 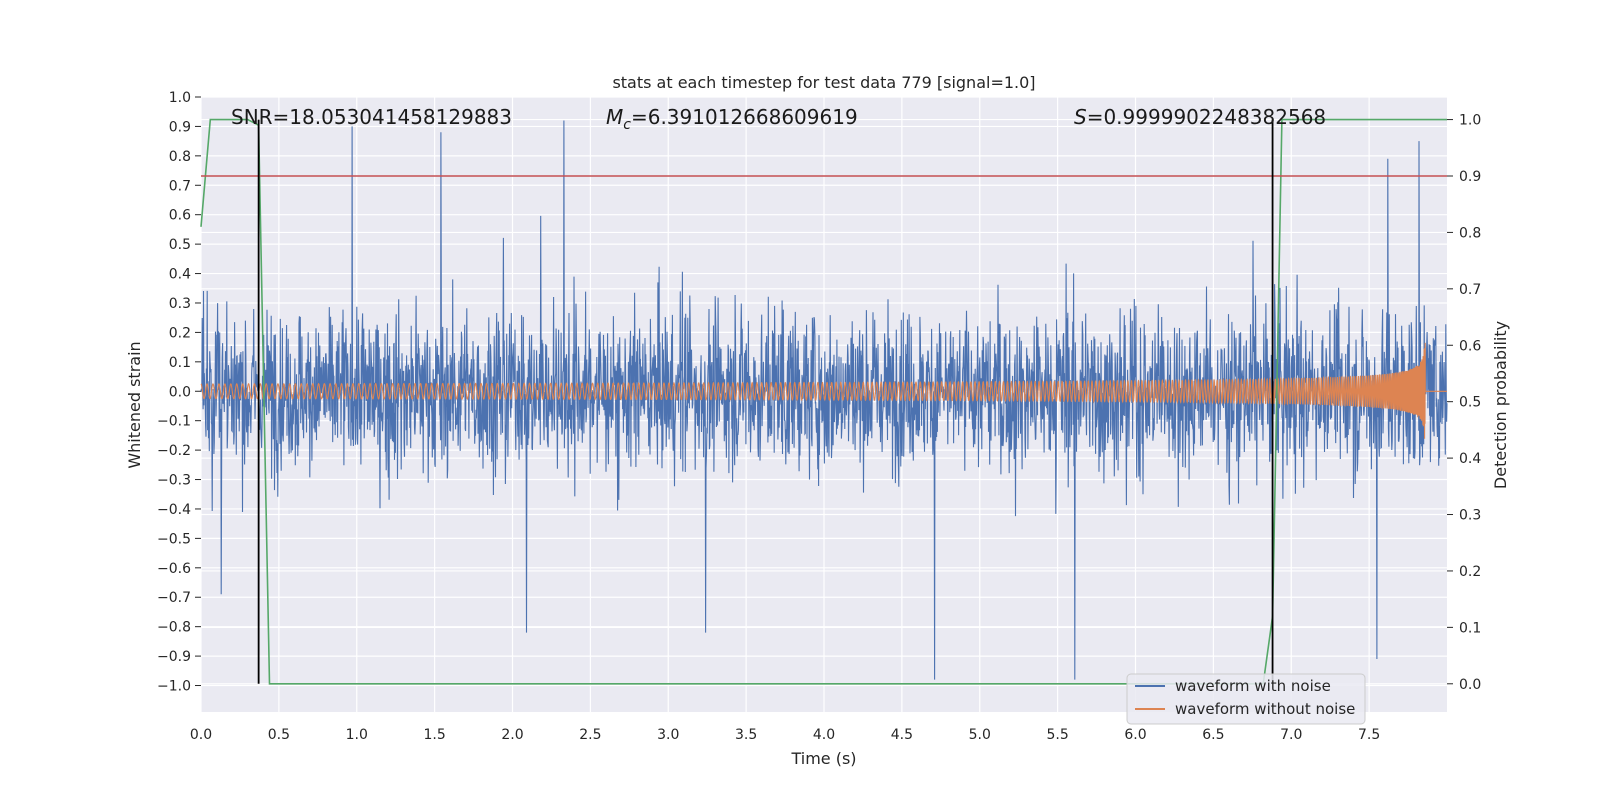 What do you see at coordinates (1265, 709) in the screenshot?
I see `legend-label-signal: waveform without noise` at bounding box center [1265, 709].